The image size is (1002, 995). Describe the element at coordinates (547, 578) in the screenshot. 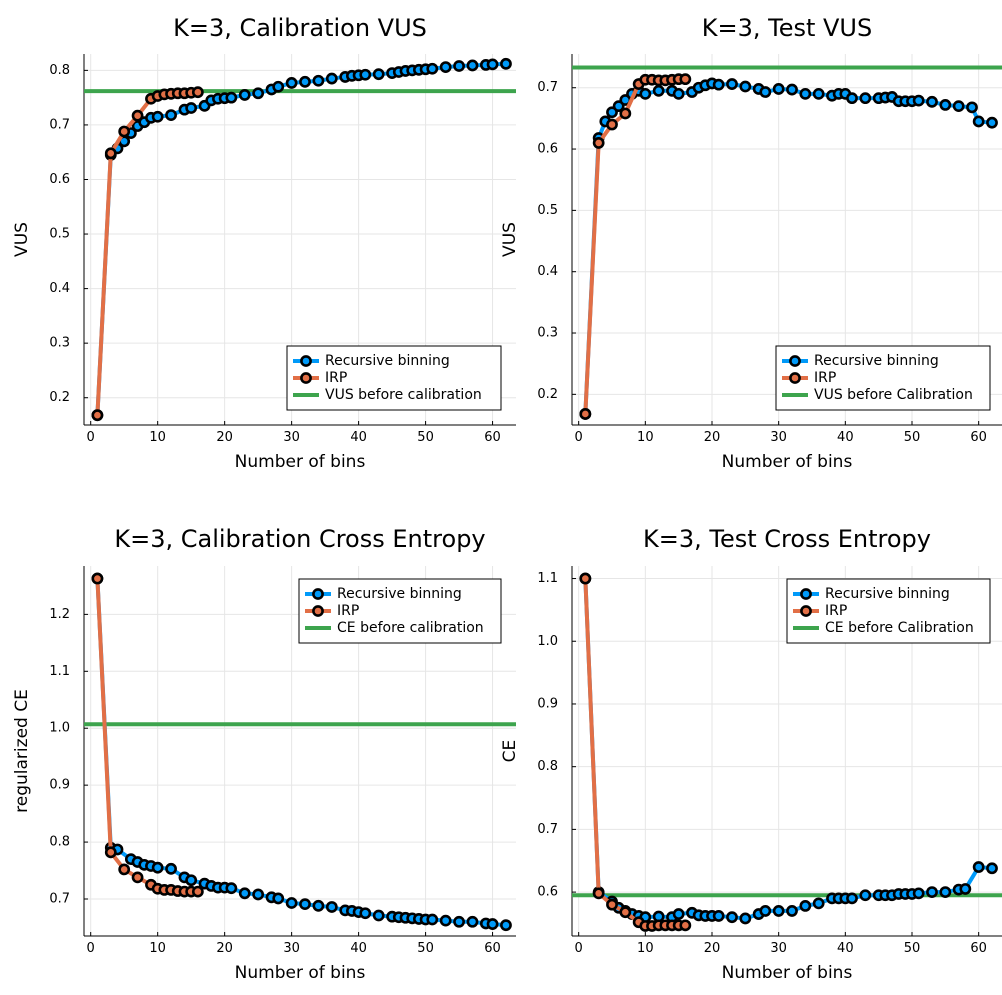

I see `y-tick-label: 1.1` at that location.